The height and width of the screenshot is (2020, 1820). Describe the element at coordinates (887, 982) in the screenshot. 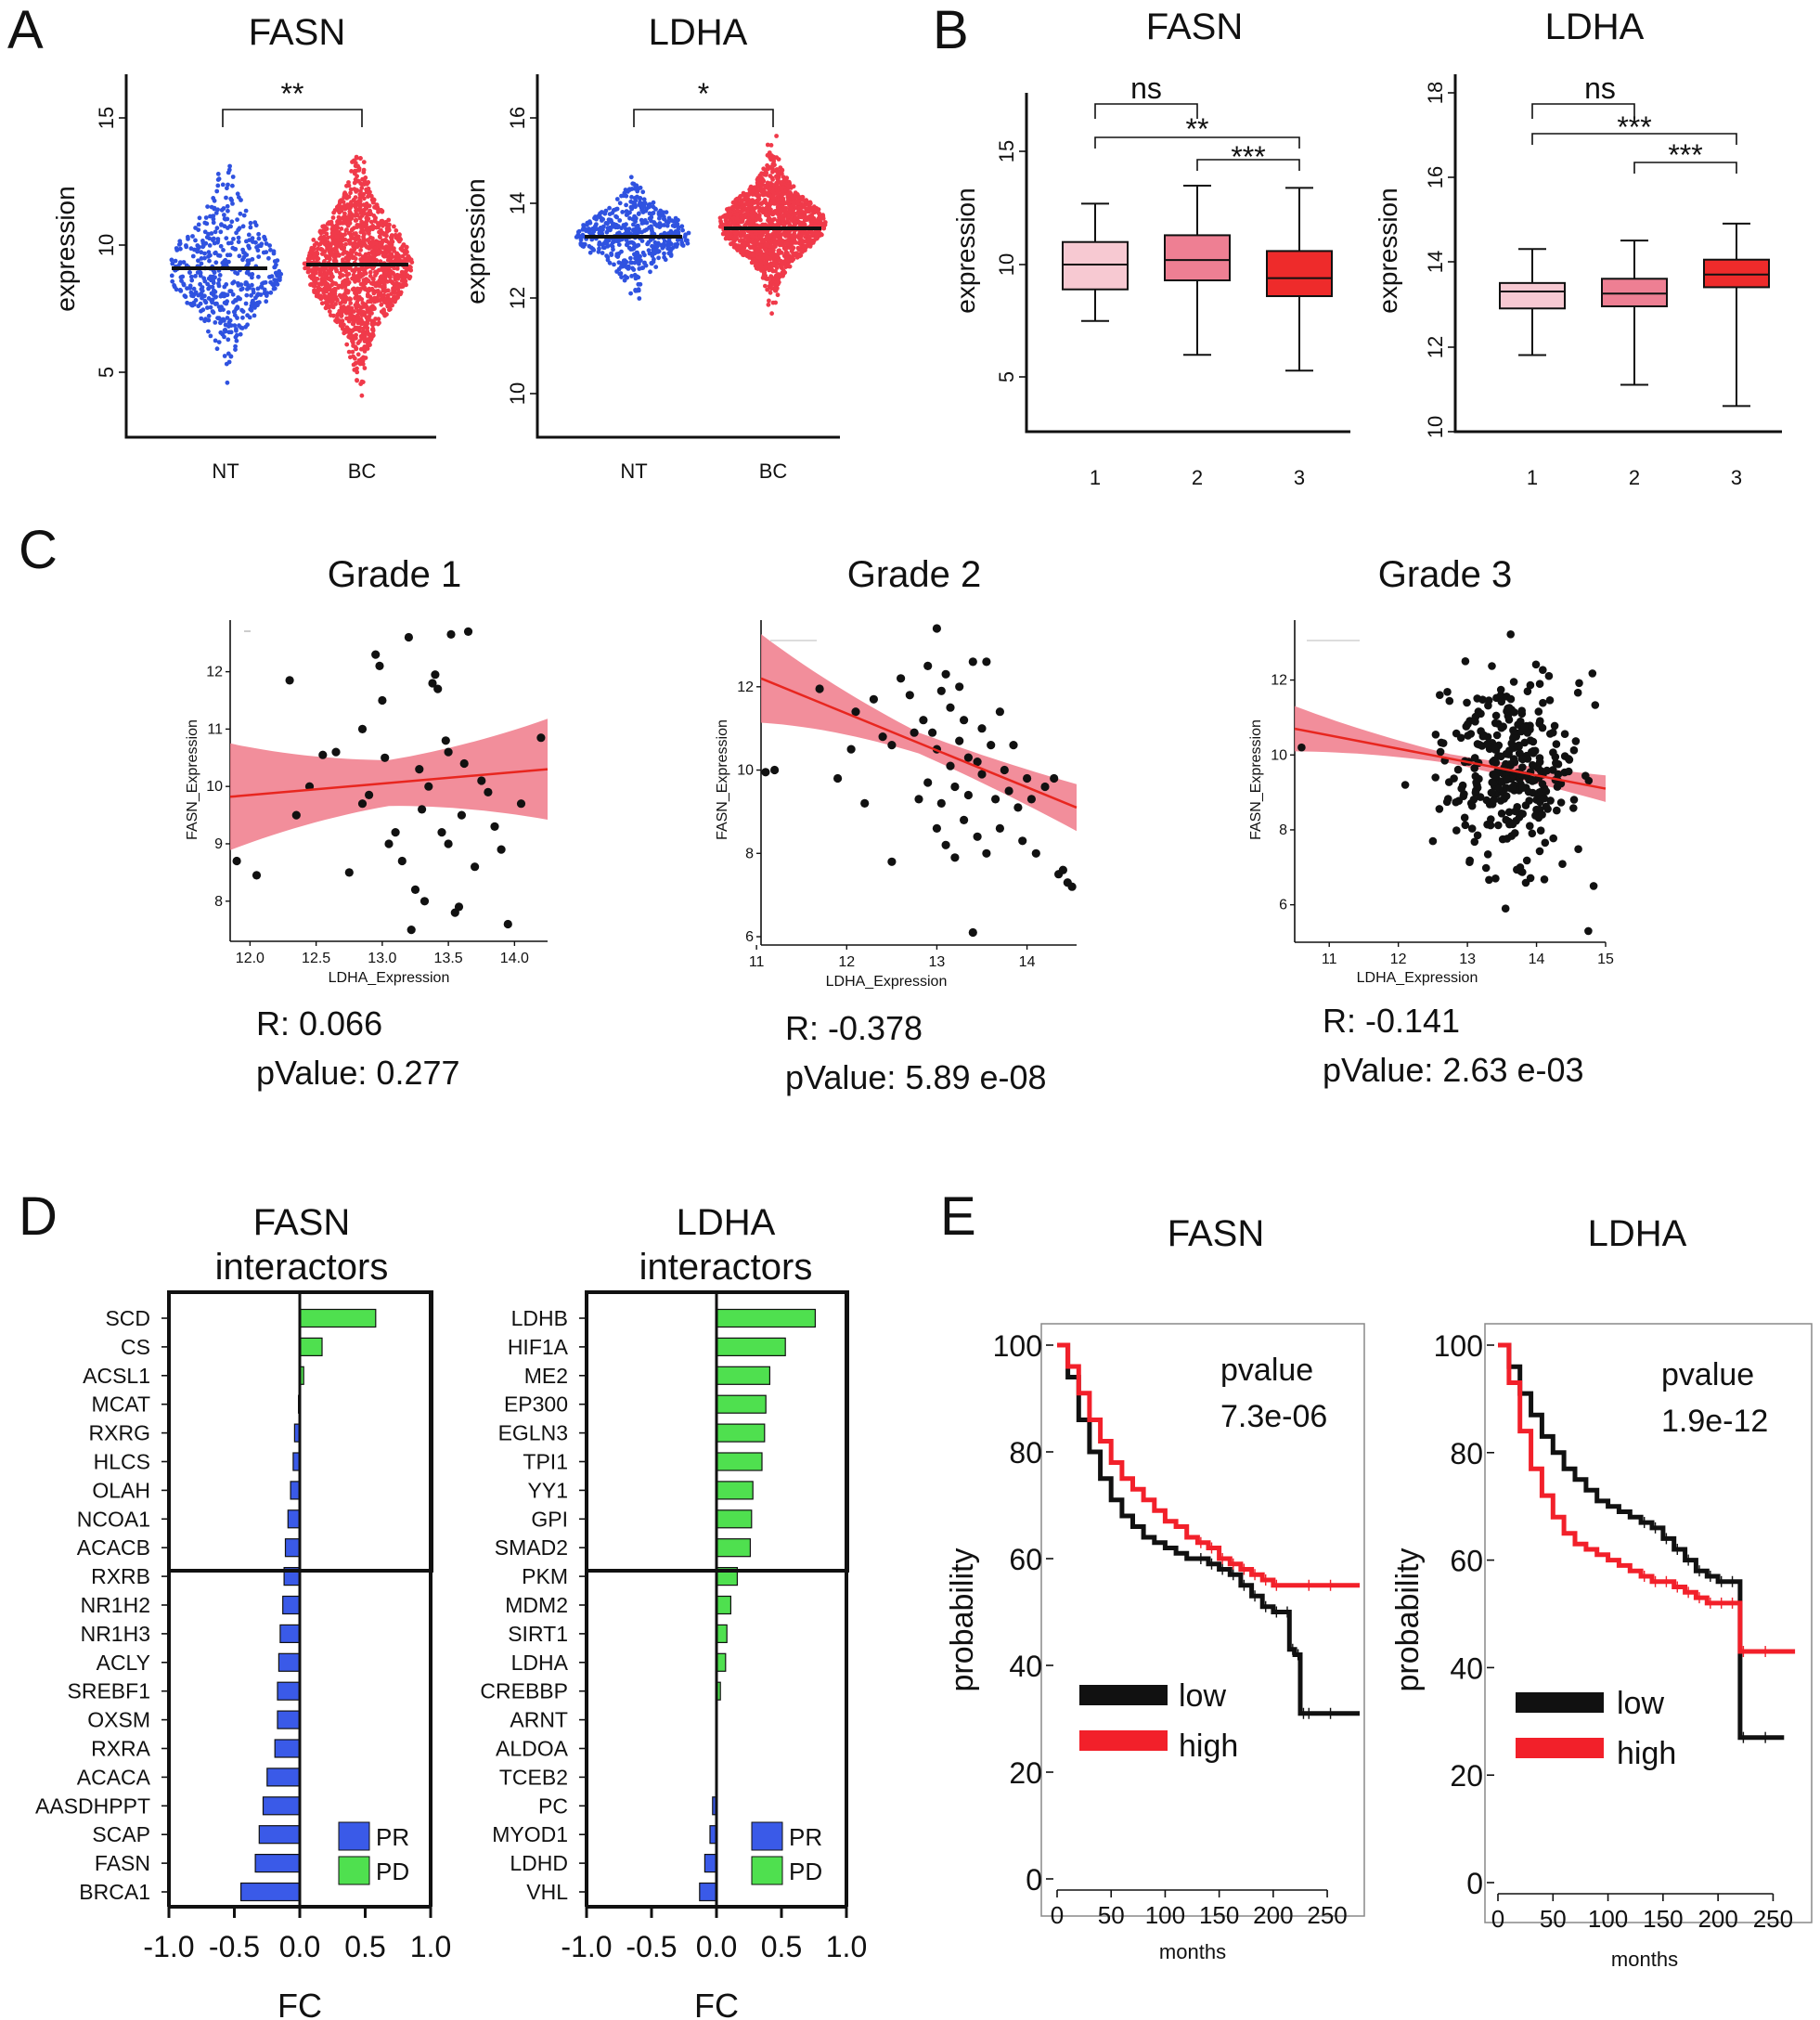

I see `x-axis-label: LDHA_Expression` at that location.